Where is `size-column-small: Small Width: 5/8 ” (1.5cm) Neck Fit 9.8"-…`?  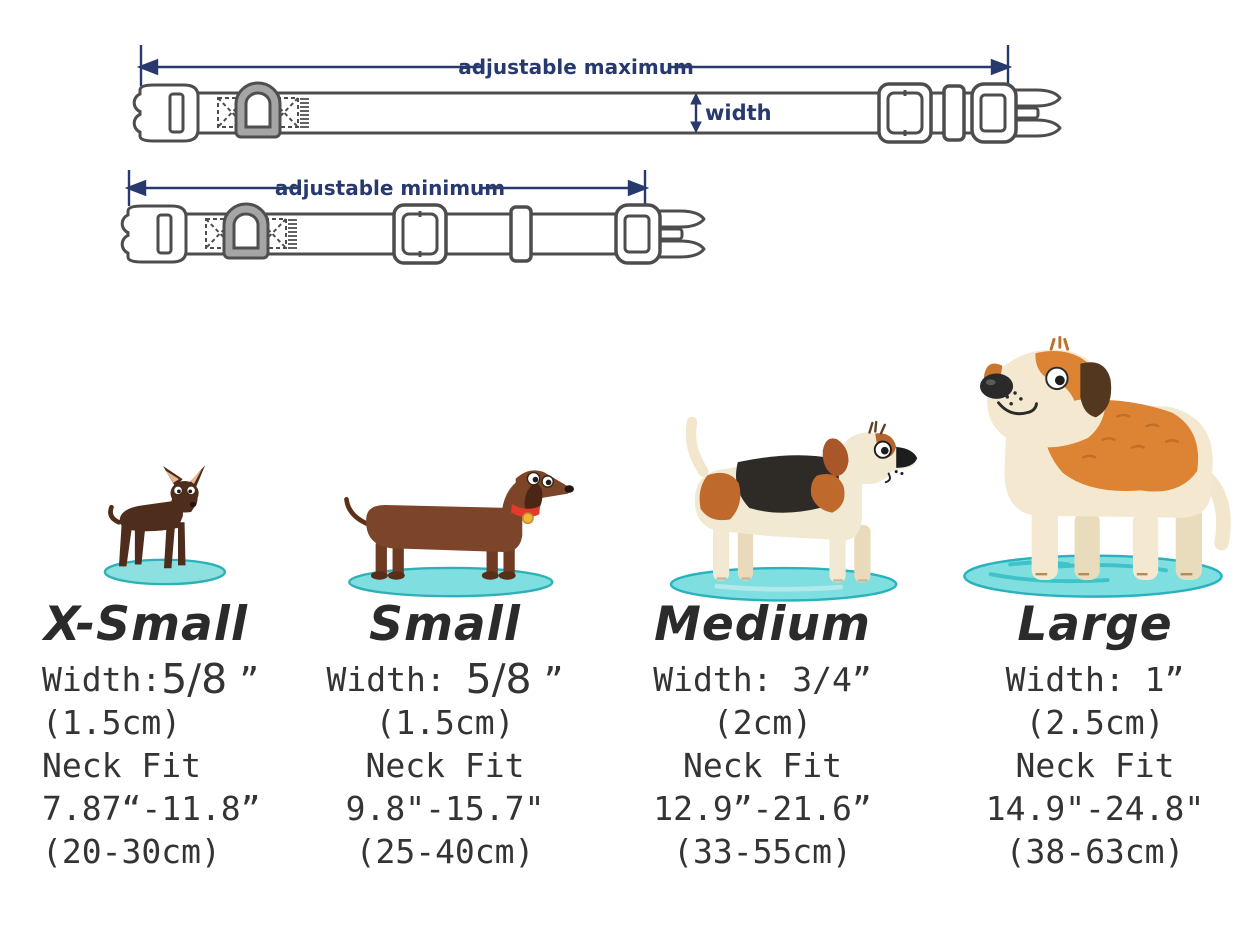 size-column-small: Small Width: 5/8 ” (1.5cm) Neck Fit 9.8"-… is located at coordinates (445, 734).